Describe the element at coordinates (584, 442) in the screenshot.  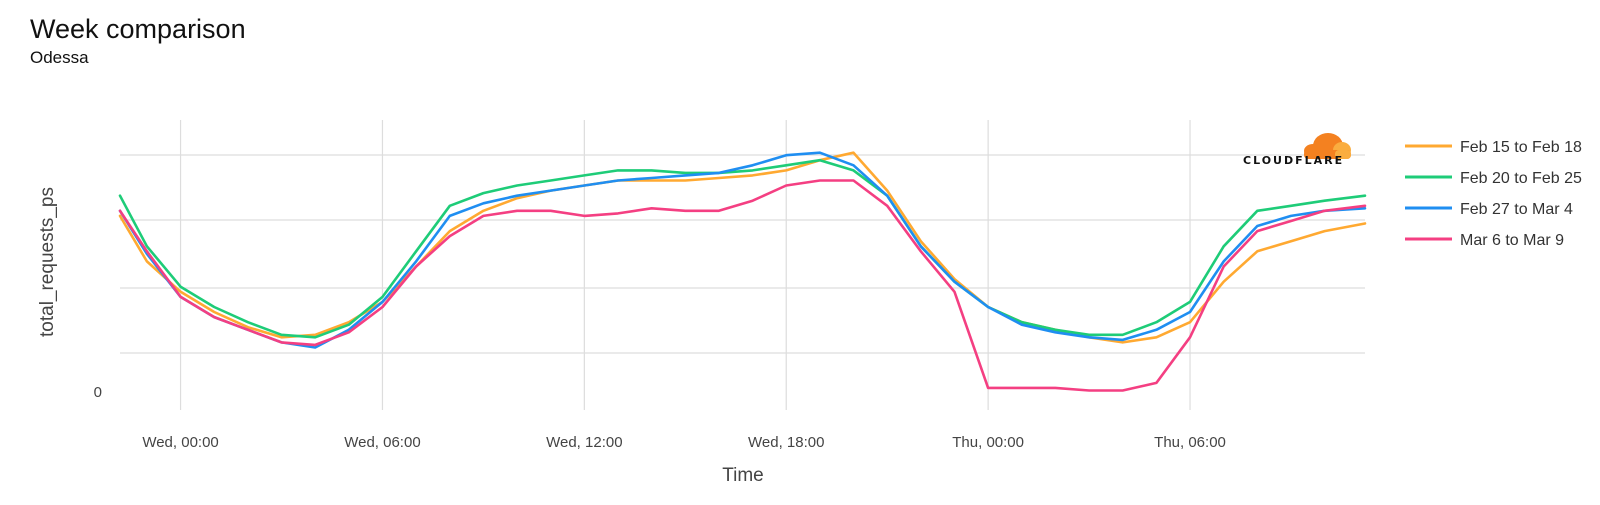
I see `x-tick-label: Wed, 12:00` at that location.